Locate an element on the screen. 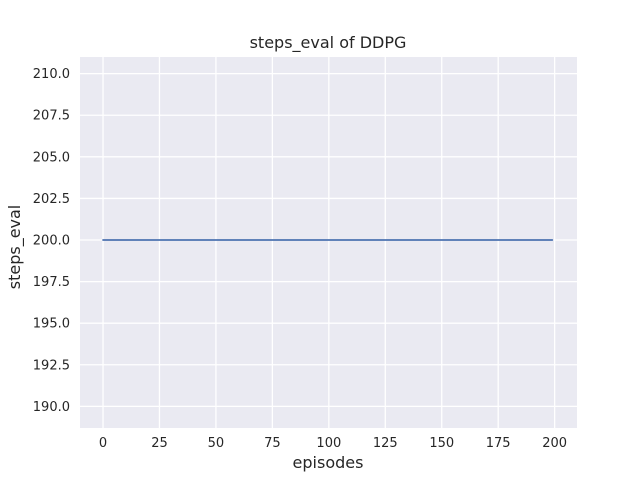  y-tick-label: 190.0 is located at coordinates (51, 407).